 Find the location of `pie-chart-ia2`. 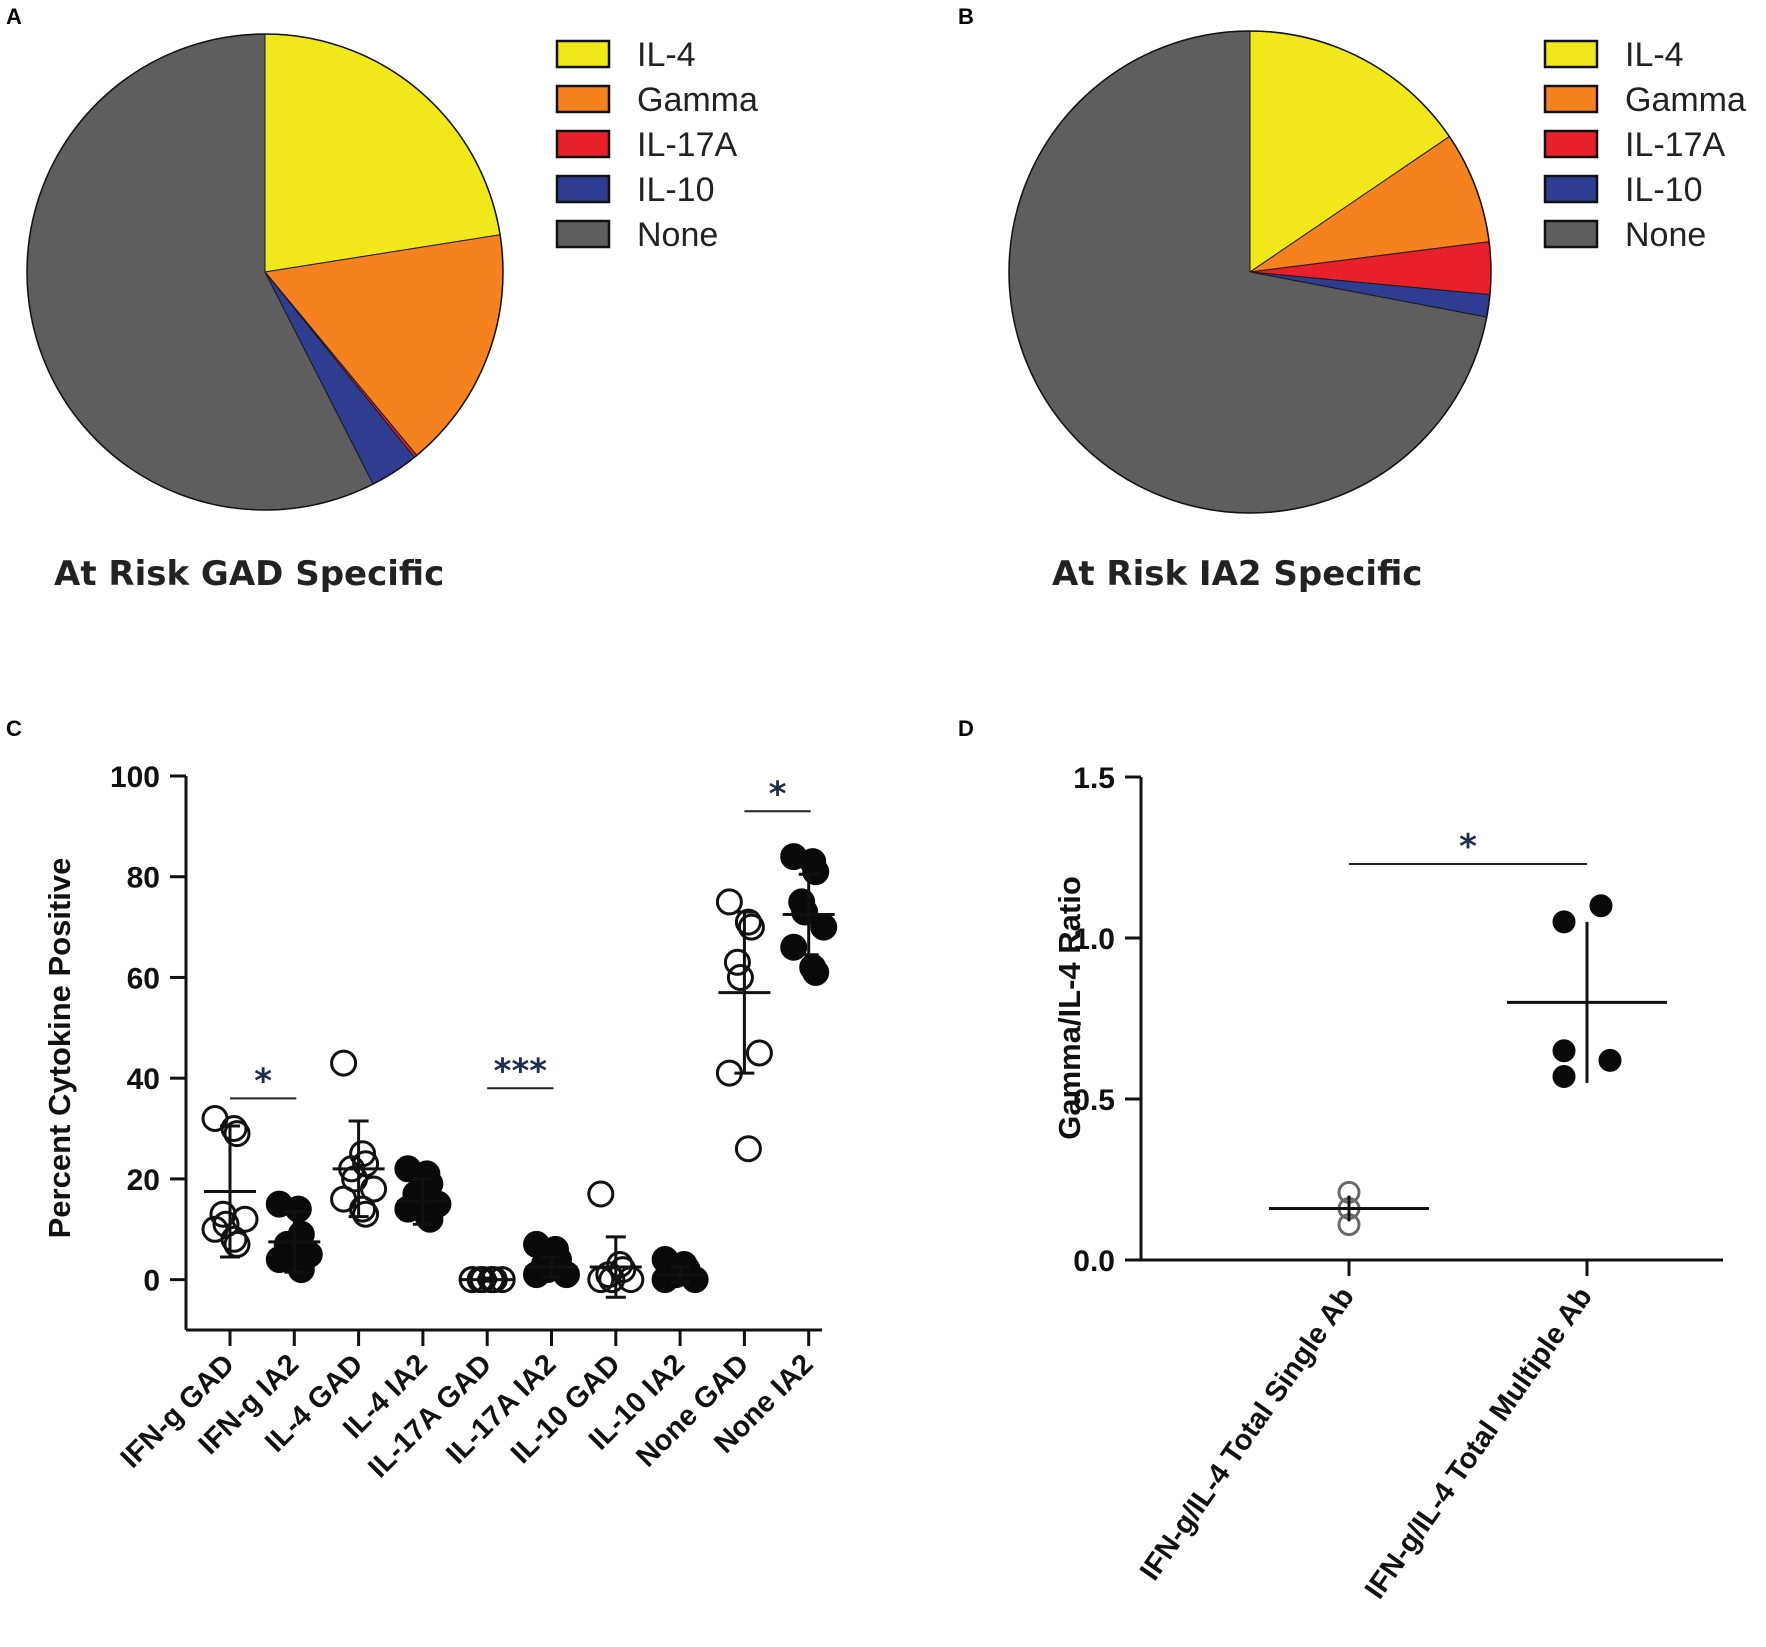

pie-chart-ia2 is located at coordinates (1250, 272).